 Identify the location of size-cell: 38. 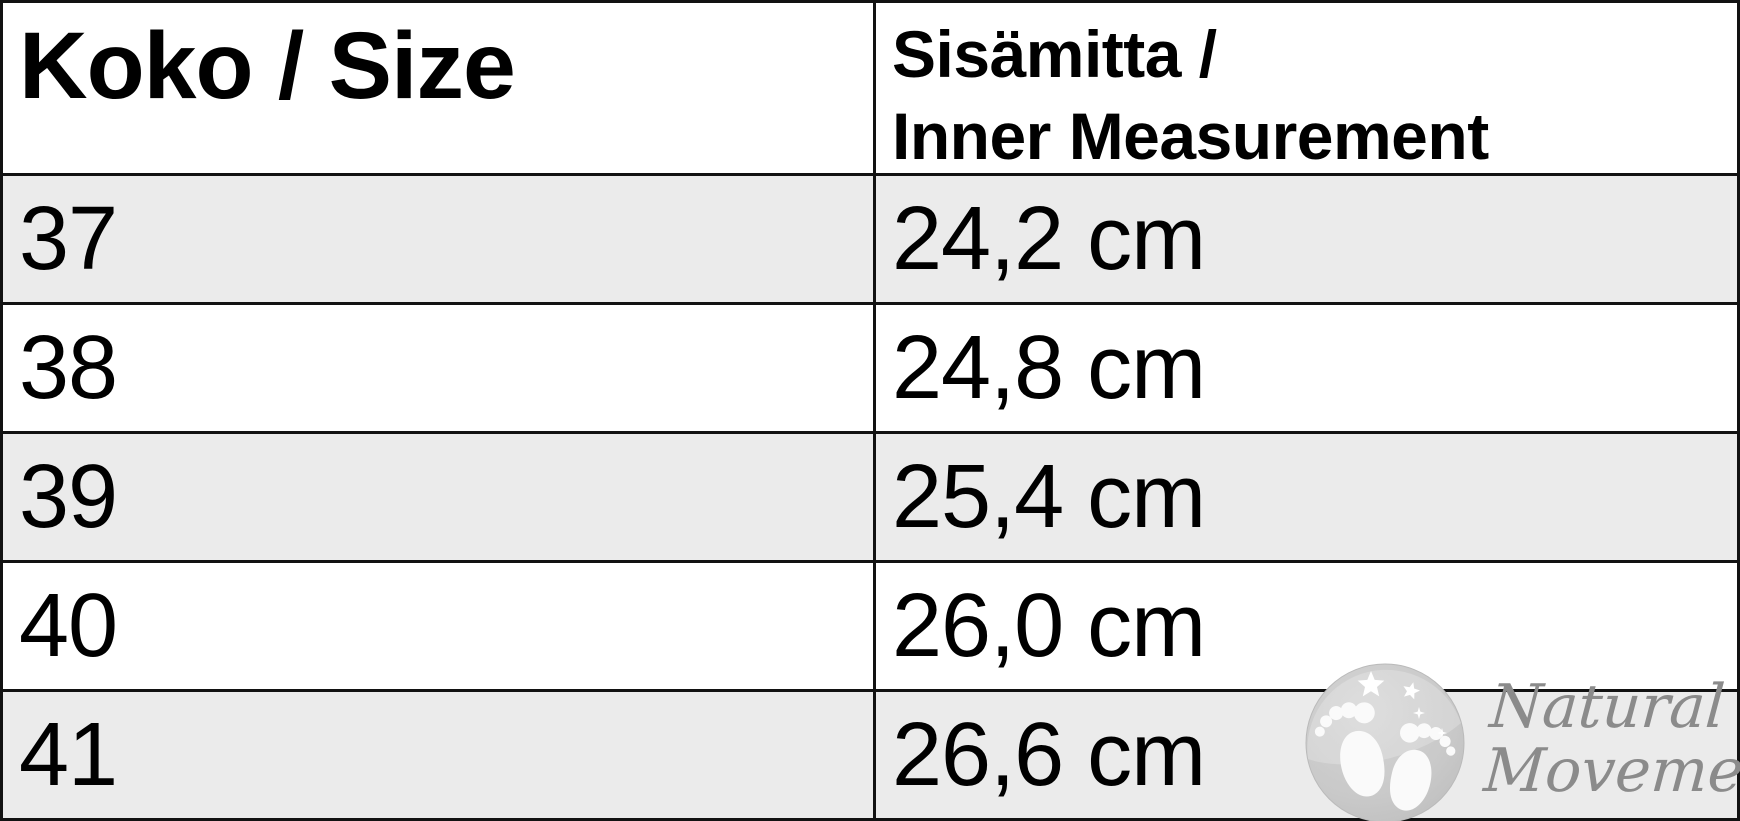
(68, 368).